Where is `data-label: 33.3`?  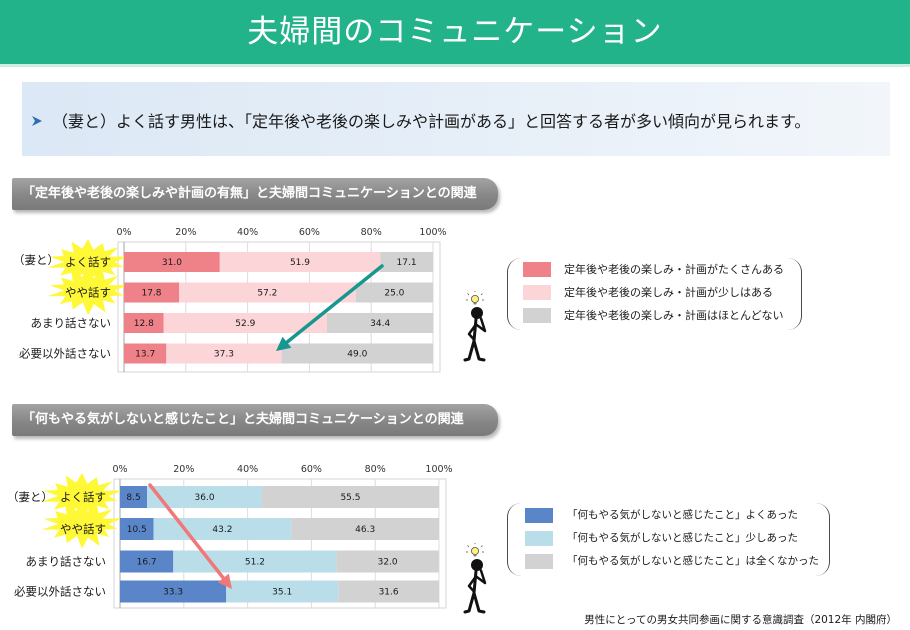 data-label: 33.3 is located at coordinates (173, 593).